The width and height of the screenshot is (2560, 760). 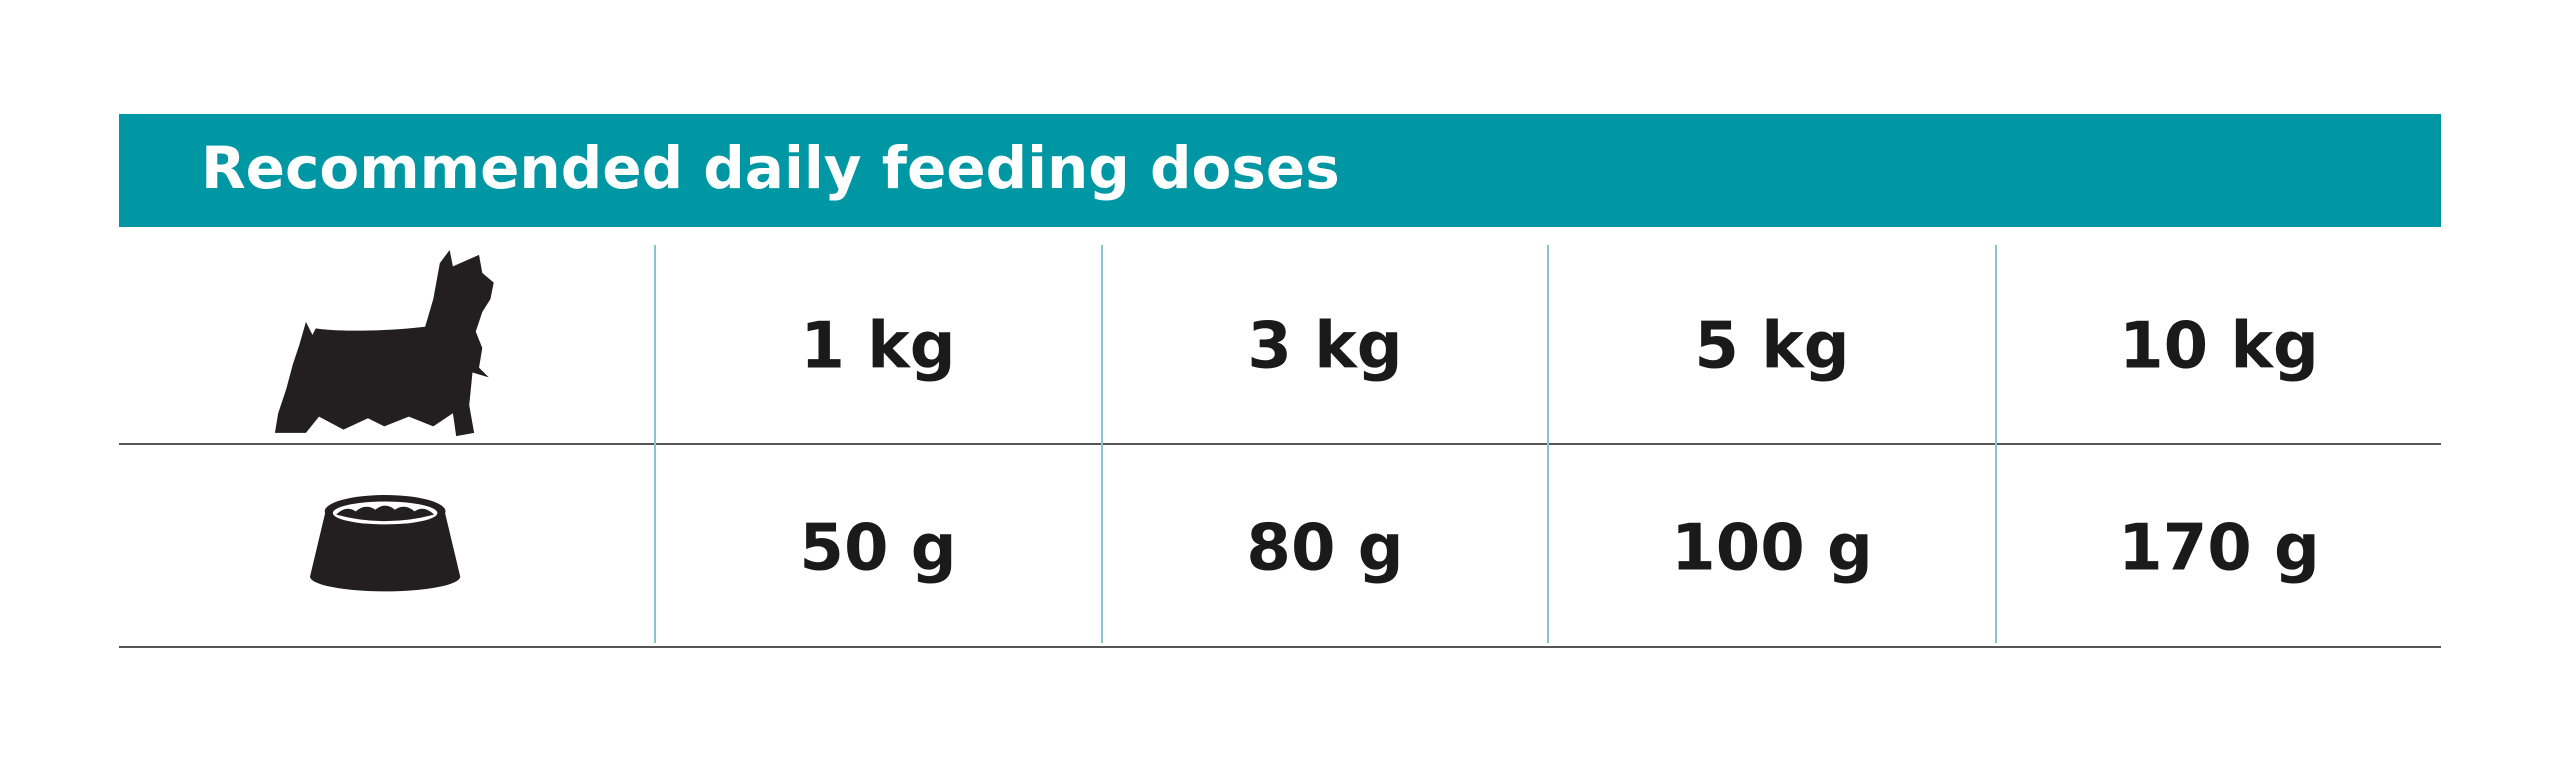 I want to click on table-cell: 1 kg, so click(x=877, y=347).